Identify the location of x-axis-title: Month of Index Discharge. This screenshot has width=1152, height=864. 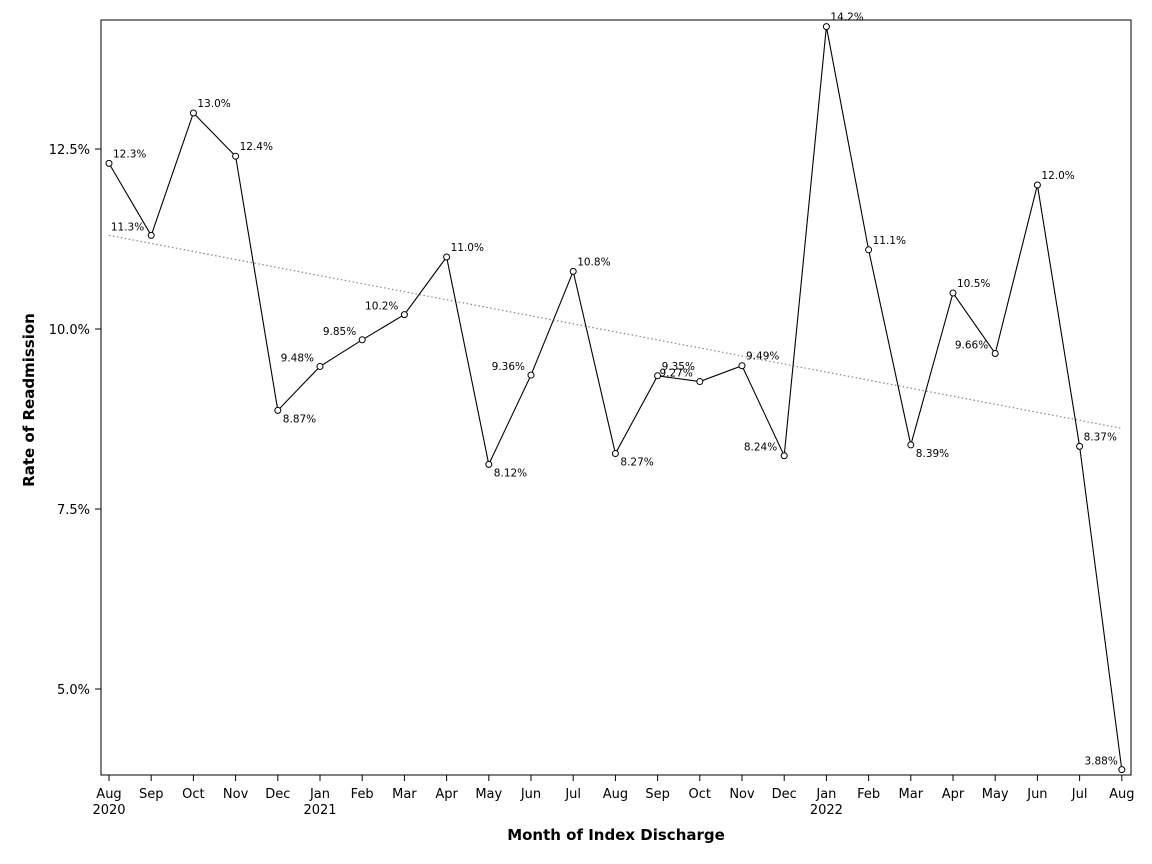
(616, 835).